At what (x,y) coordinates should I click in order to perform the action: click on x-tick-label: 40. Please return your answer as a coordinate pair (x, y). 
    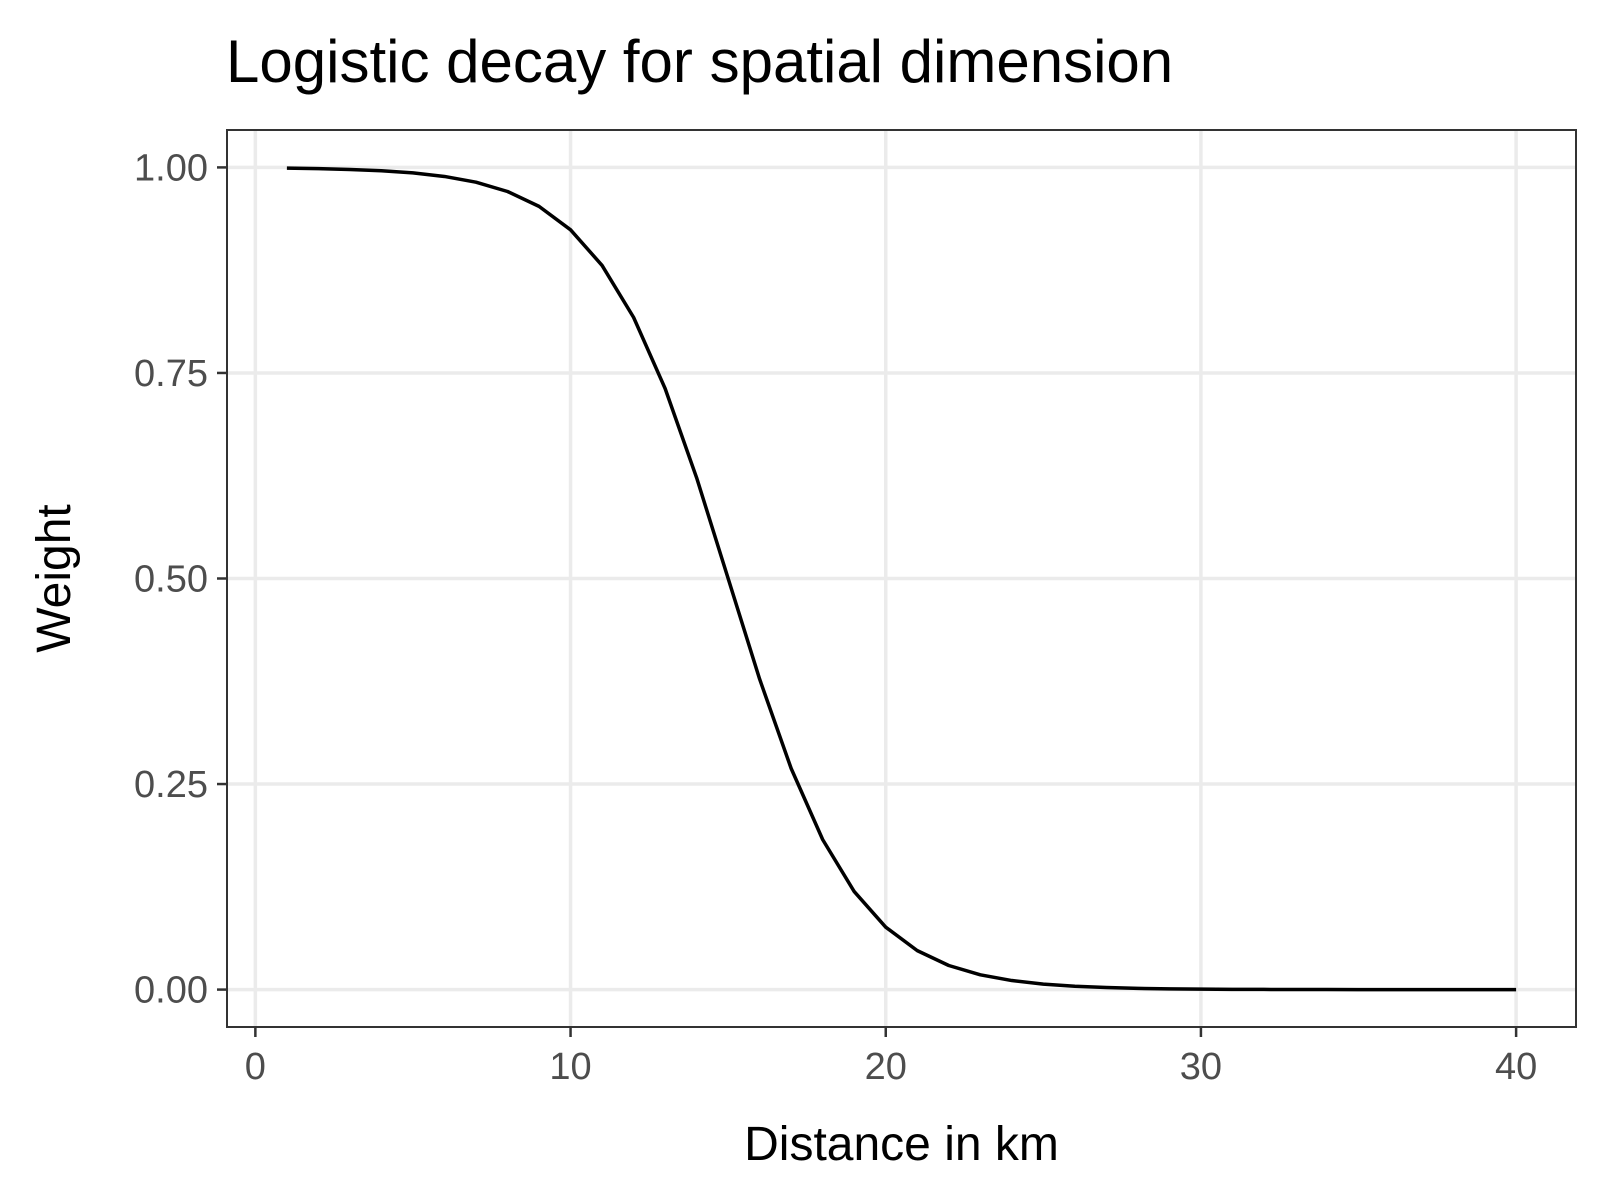
    Looking at the image, I should click on (1516, 1067).